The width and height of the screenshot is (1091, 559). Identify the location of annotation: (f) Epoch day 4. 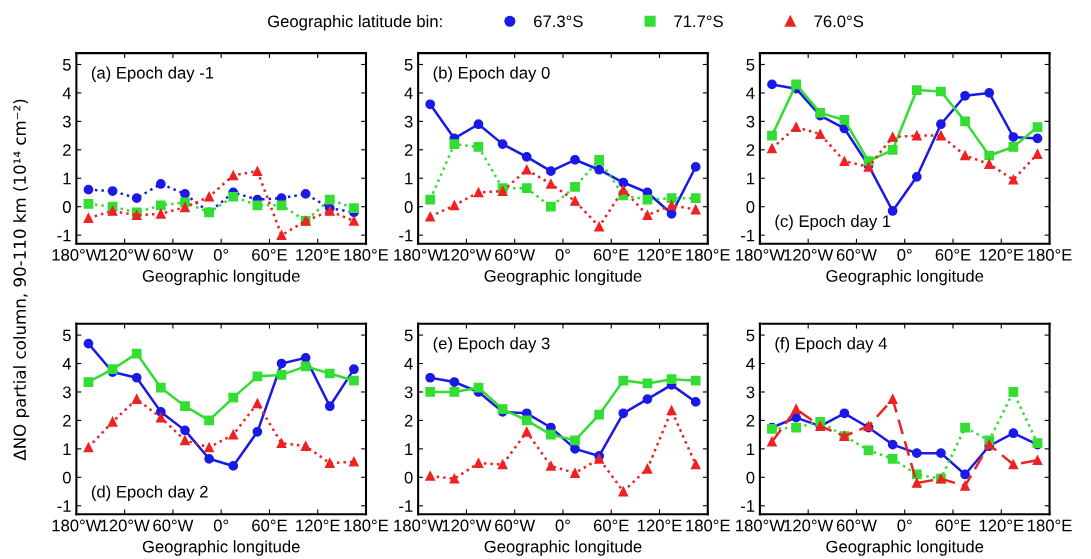
(831, 345).